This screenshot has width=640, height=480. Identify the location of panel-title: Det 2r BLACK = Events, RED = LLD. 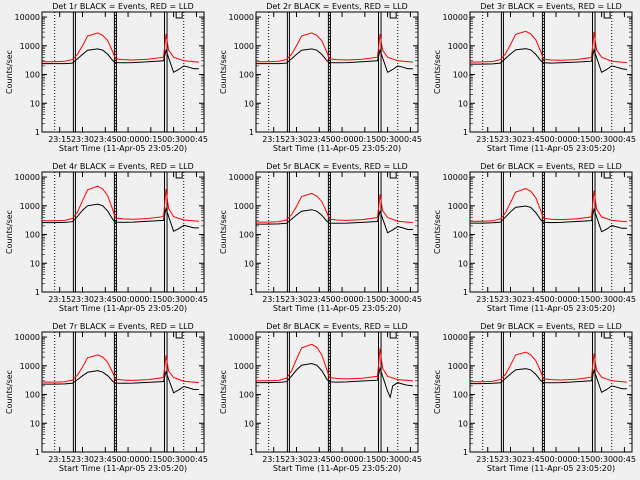
(337, 6).